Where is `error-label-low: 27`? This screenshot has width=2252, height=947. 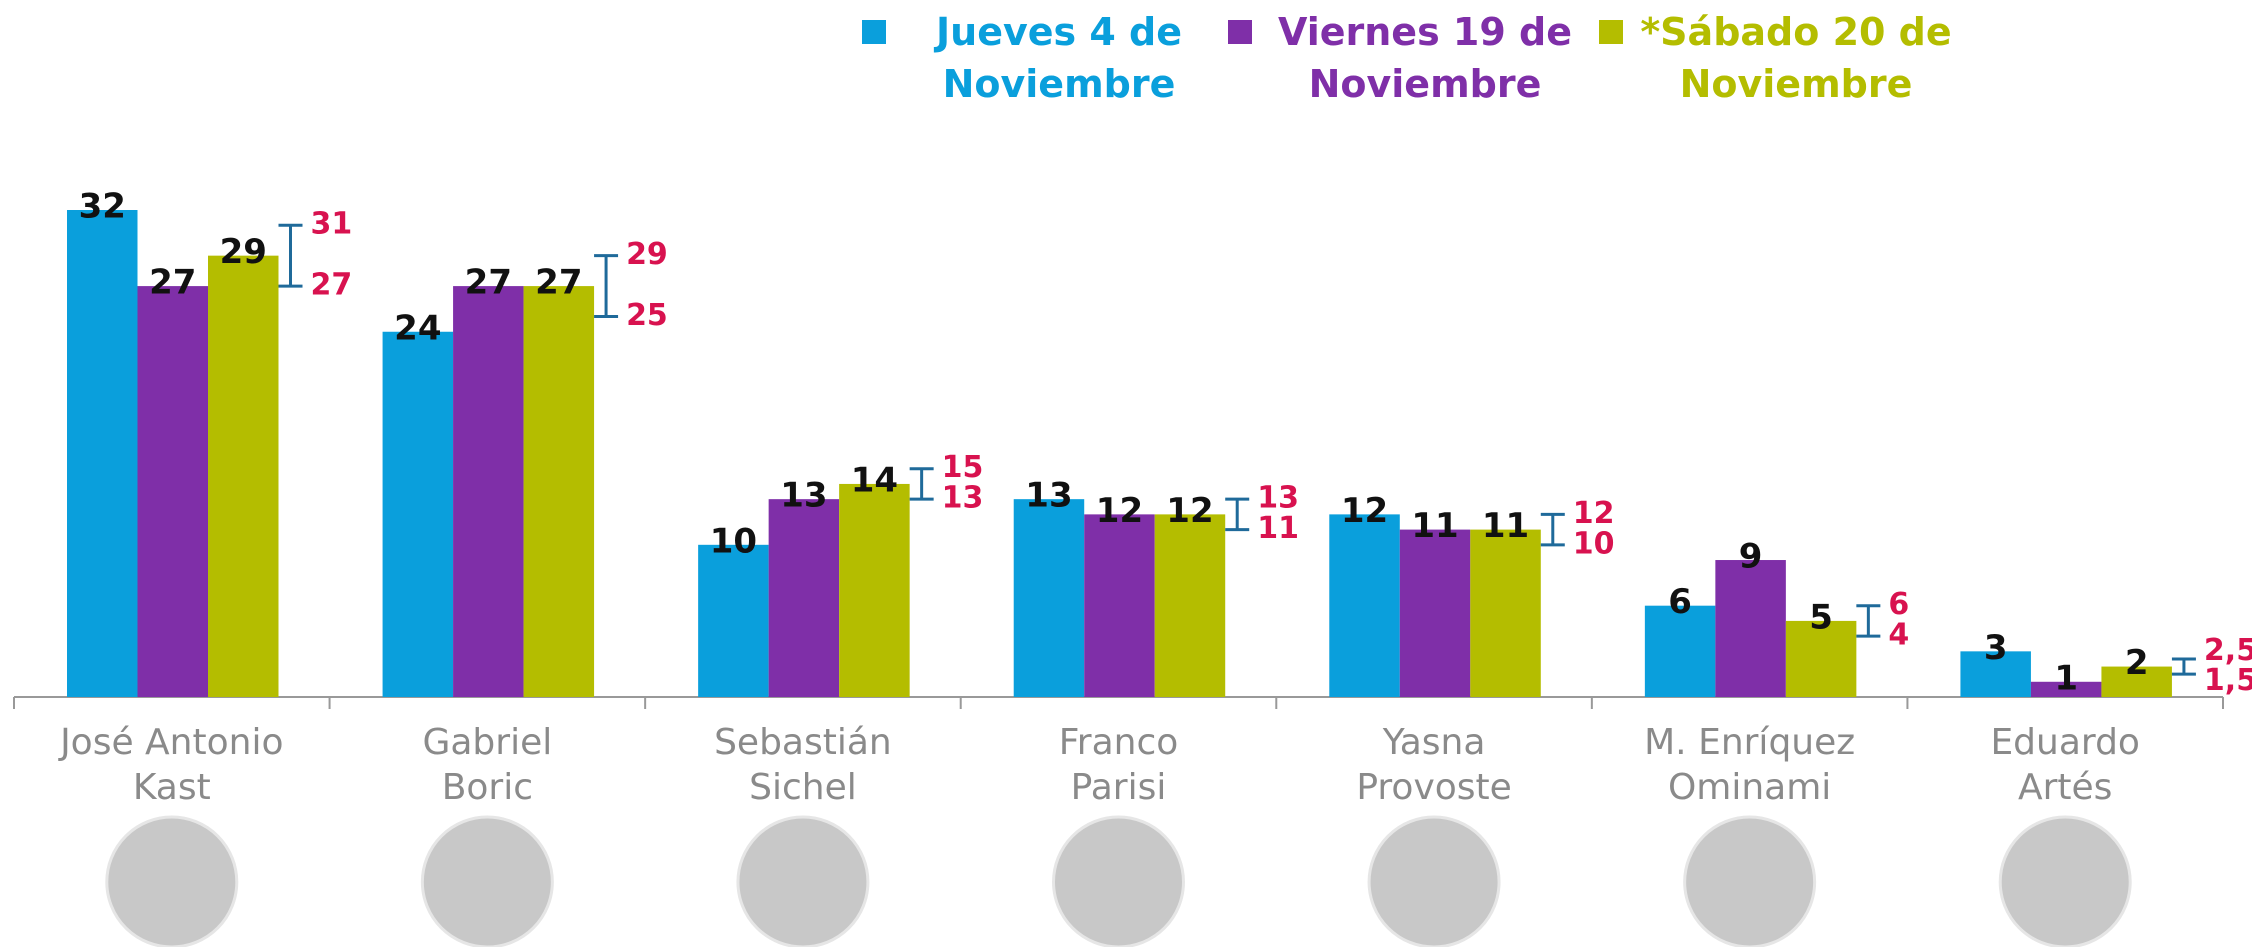 error-label-low: 27 is located at coordinates (332, 285).